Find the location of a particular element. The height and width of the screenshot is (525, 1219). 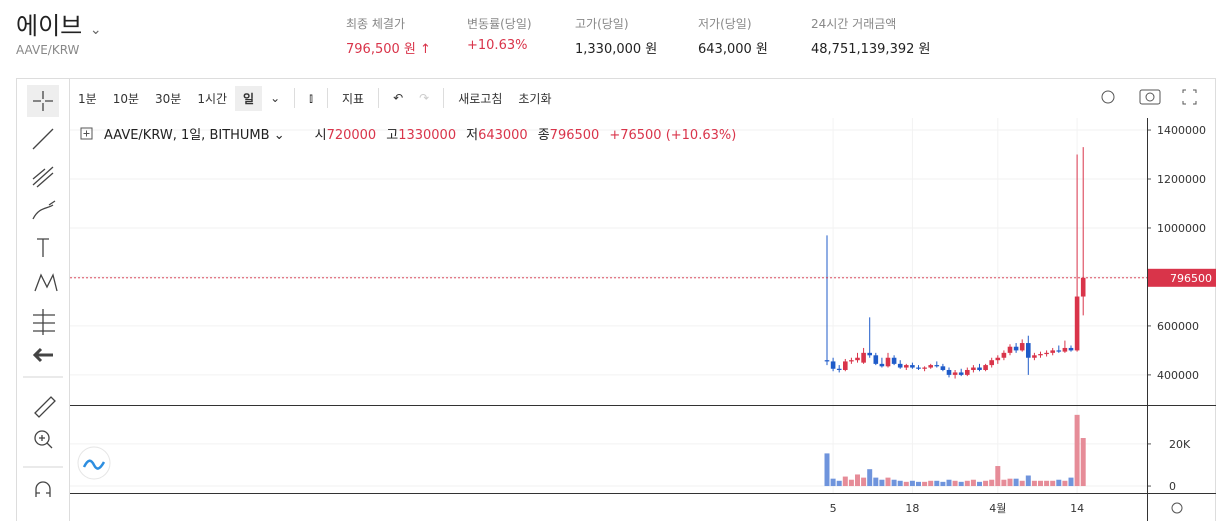

brush-tool is located at coordinates (44, 210).